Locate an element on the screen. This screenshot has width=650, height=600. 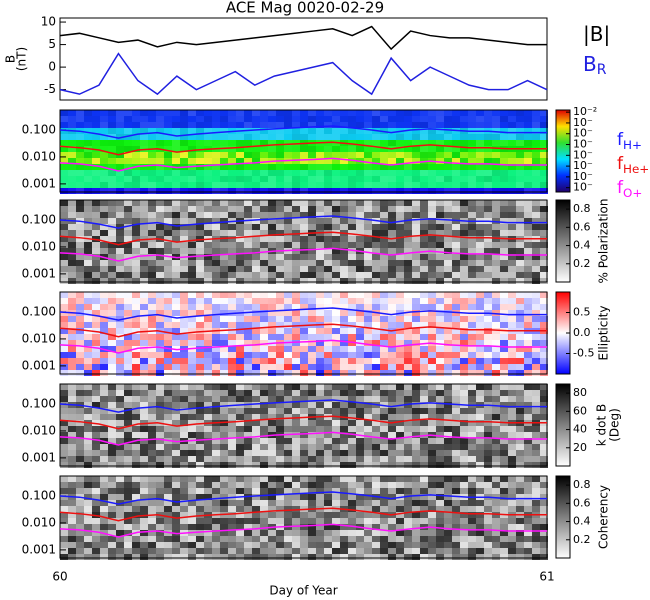
series-line is located at coordinates (303, 438).